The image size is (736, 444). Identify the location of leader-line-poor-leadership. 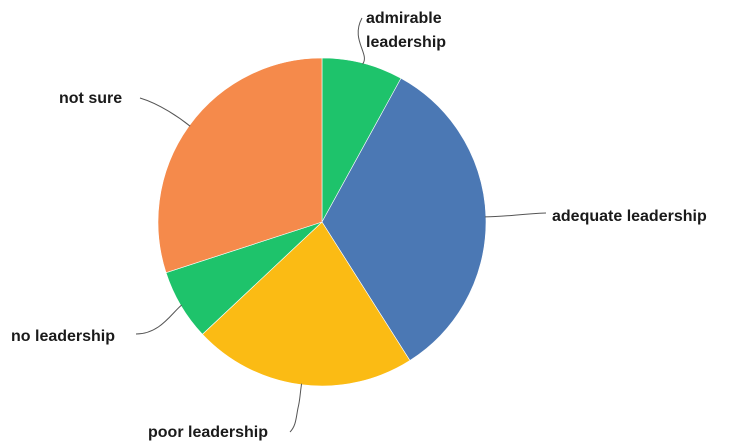
(296, 408).